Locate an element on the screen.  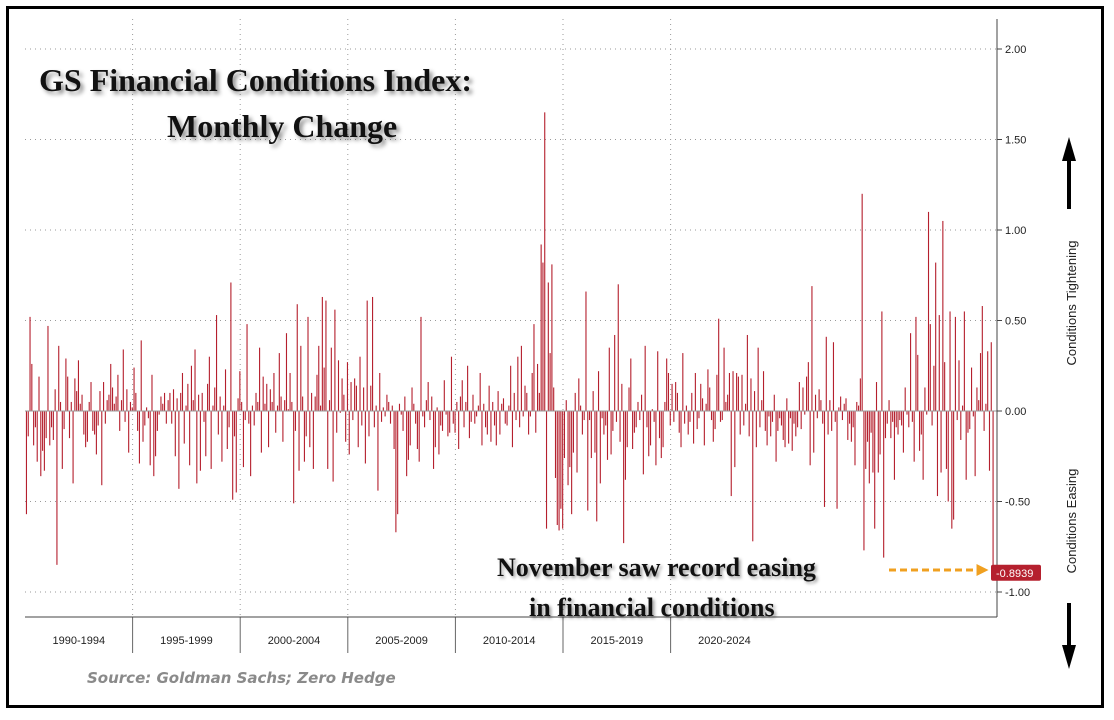
y-tick-labels: 2.00 1.50 1.00 0.50 0.00 -0.50 -1.00 is located at coordinates (1017, 321).